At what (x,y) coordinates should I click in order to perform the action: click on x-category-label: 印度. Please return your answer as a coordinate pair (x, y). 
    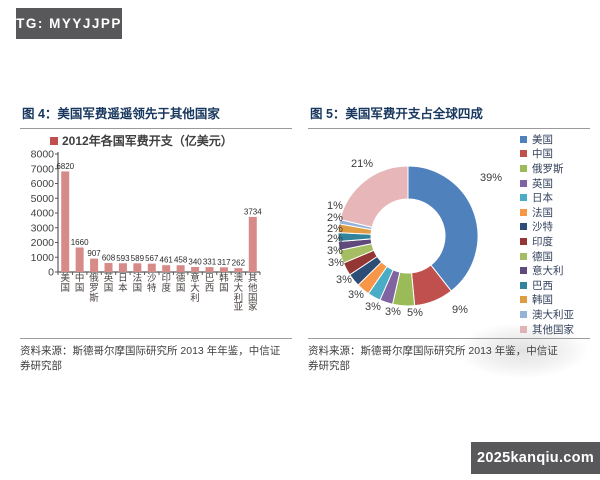
    Looking at the image, I should click on (166, 283).